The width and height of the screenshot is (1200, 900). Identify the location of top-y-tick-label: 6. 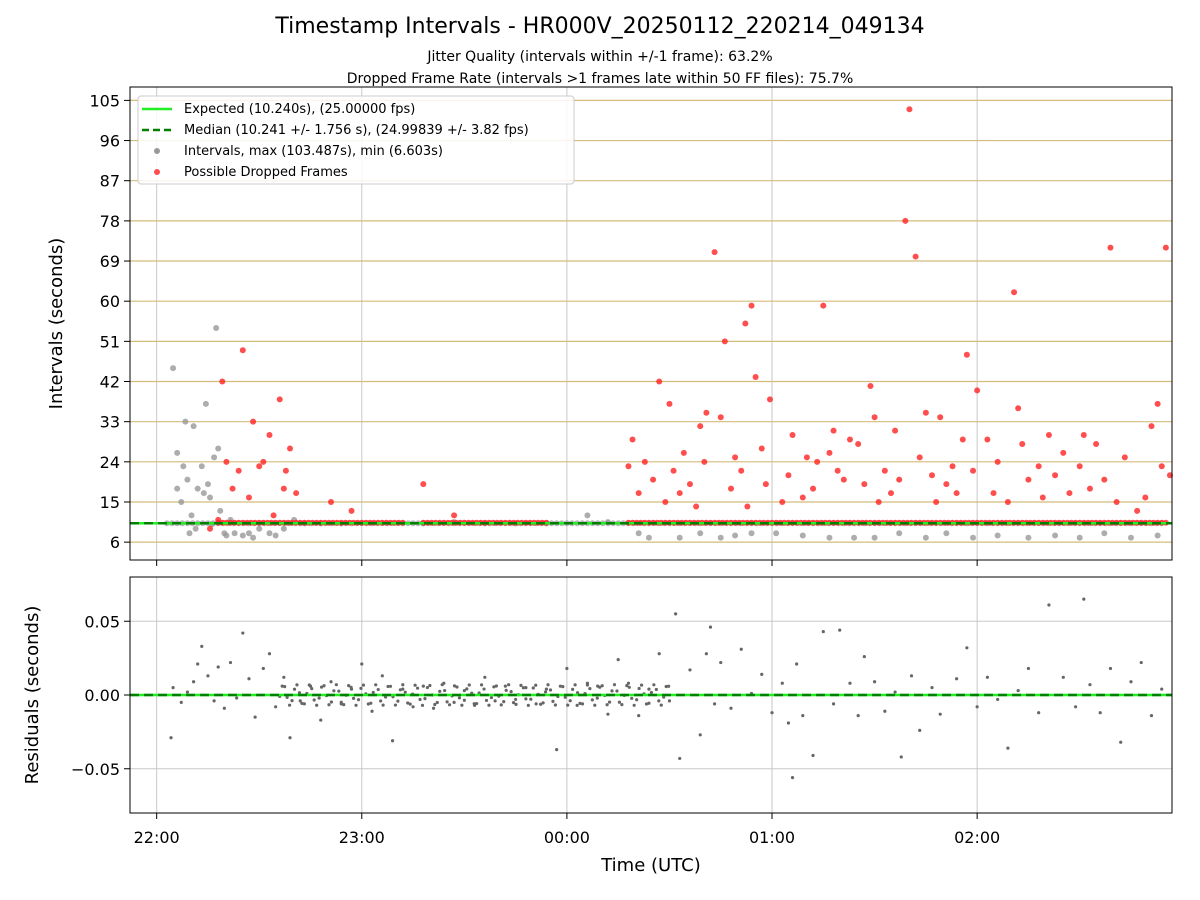
(115, 542).